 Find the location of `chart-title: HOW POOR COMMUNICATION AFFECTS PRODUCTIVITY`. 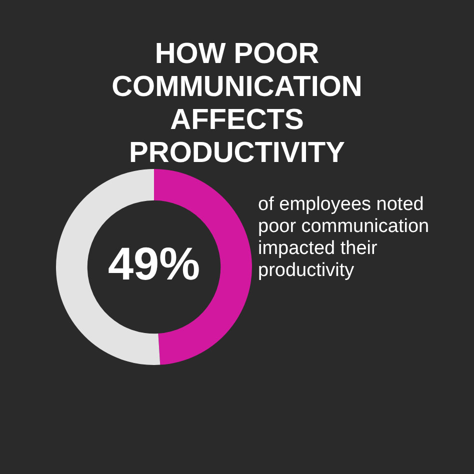

chart-title: HOW POOR COMMUNICATION AFFECTS PRODUCTIVITY is located at coordinates (237, 104).